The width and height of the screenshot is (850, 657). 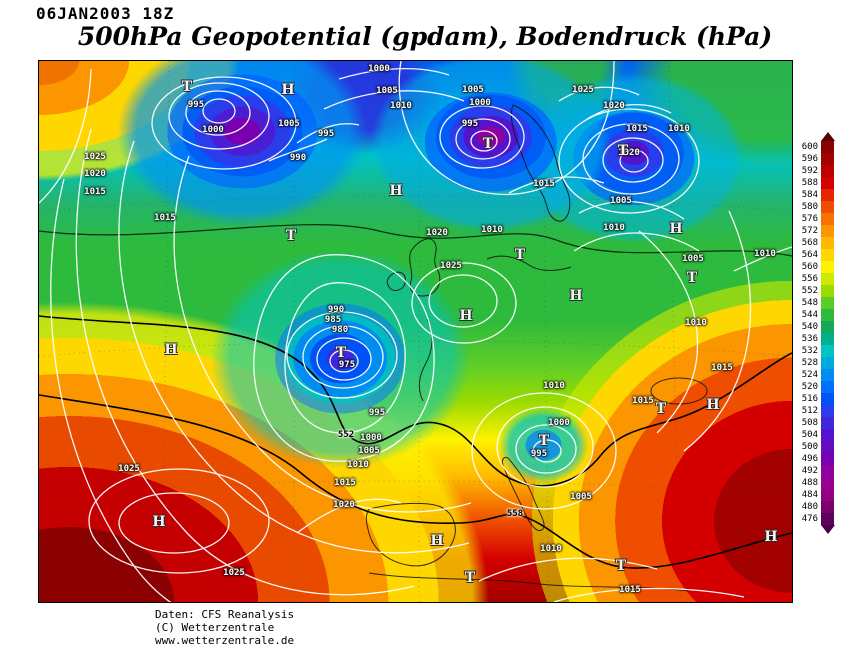 I want to click on colorbar-row: 496, so click(x=813, y=459).